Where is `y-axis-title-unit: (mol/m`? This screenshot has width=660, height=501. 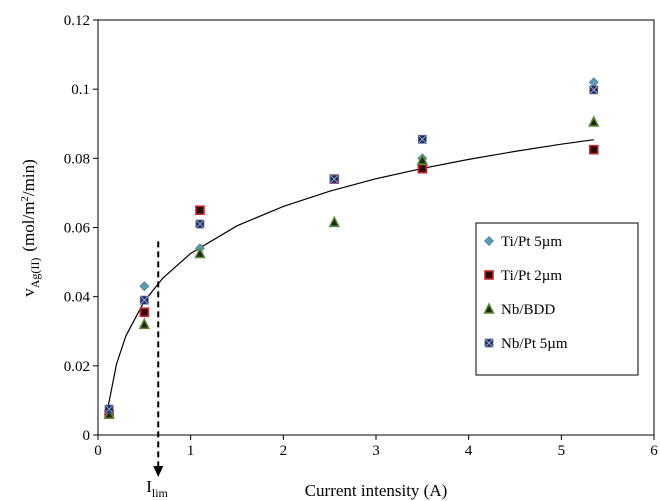
y-axis-title-unit: (mol/m is located at coordinates (28, 227).